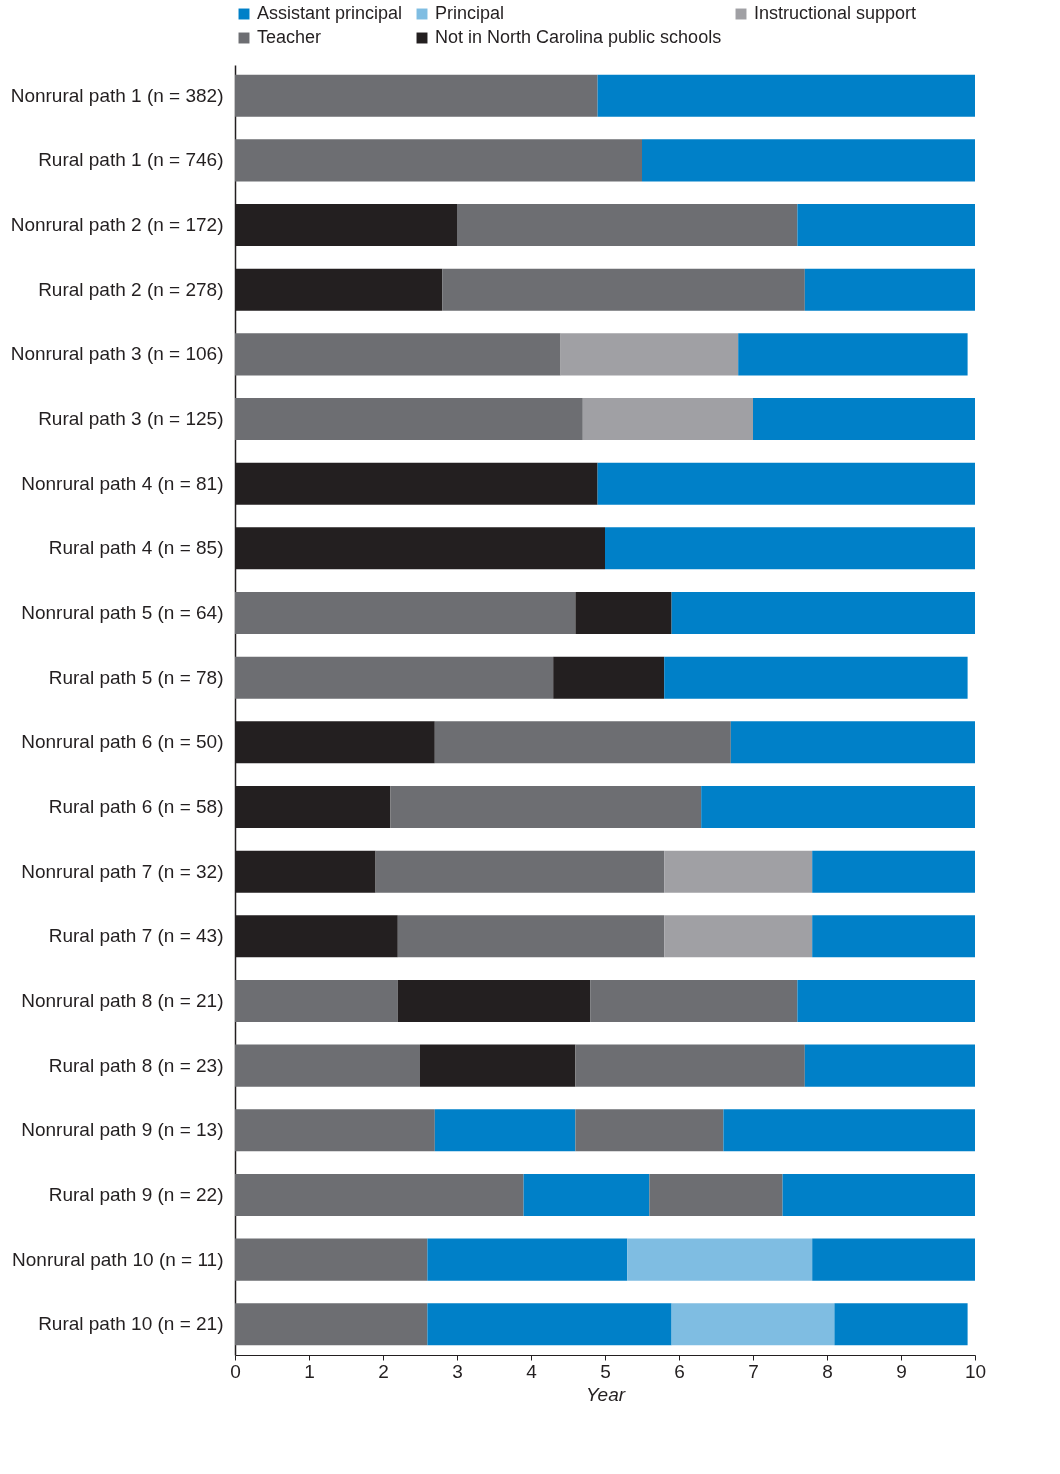  Describe the element at coordinates (136, 1194) in the screenshot. I see `y-tick-label: Rural path 9 (n = 22)` at that location.